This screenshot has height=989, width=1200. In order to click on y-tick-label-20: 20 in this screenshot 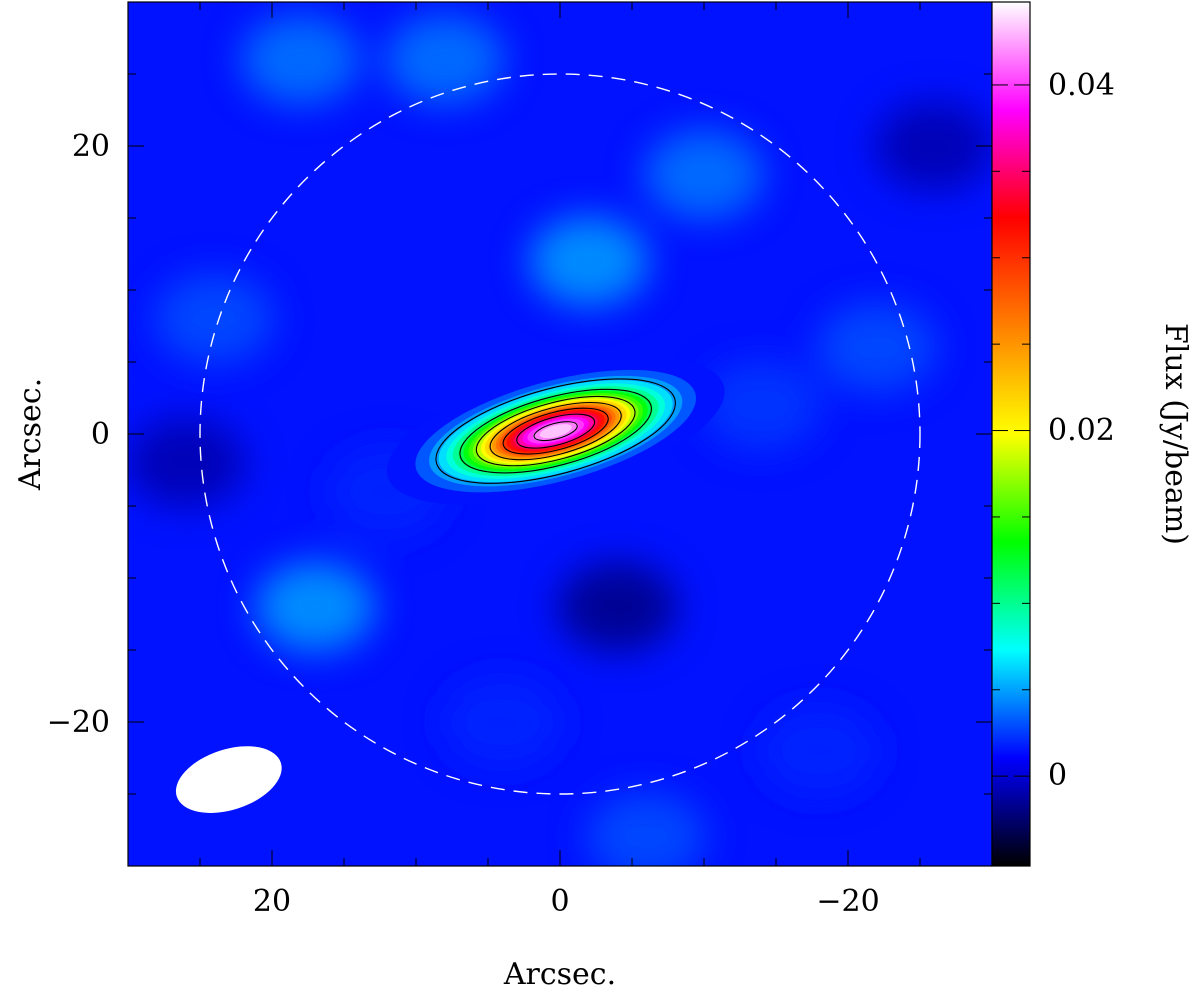, I will do `click(91, 146)`.